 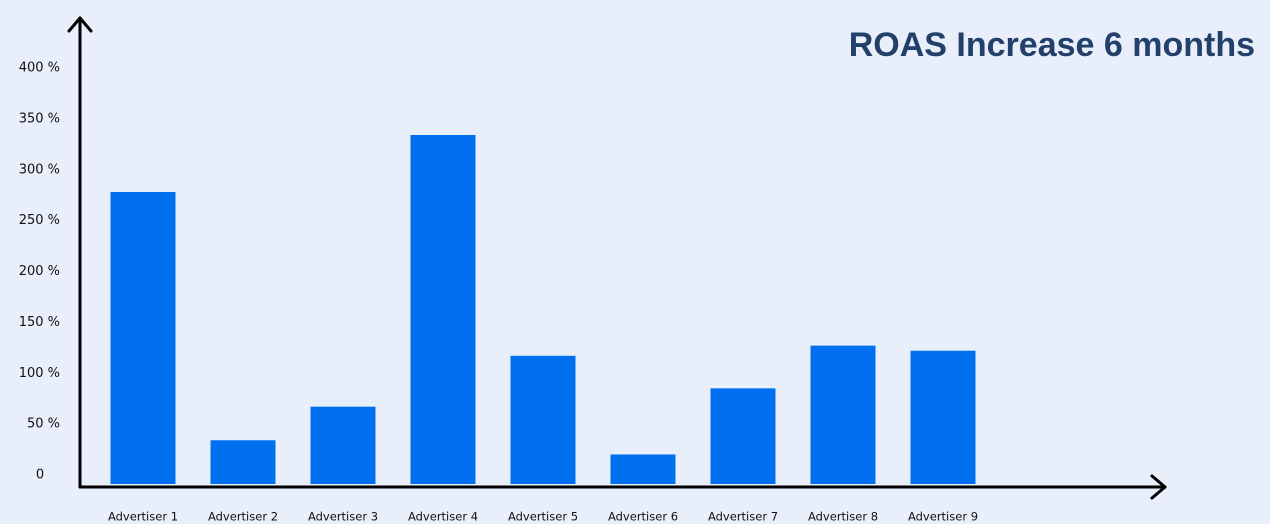 What do you see at coordinates (143, 517) in the screenshot?
I see `x-tick-label: Advertiser 1` at bounding box center [143, 517].